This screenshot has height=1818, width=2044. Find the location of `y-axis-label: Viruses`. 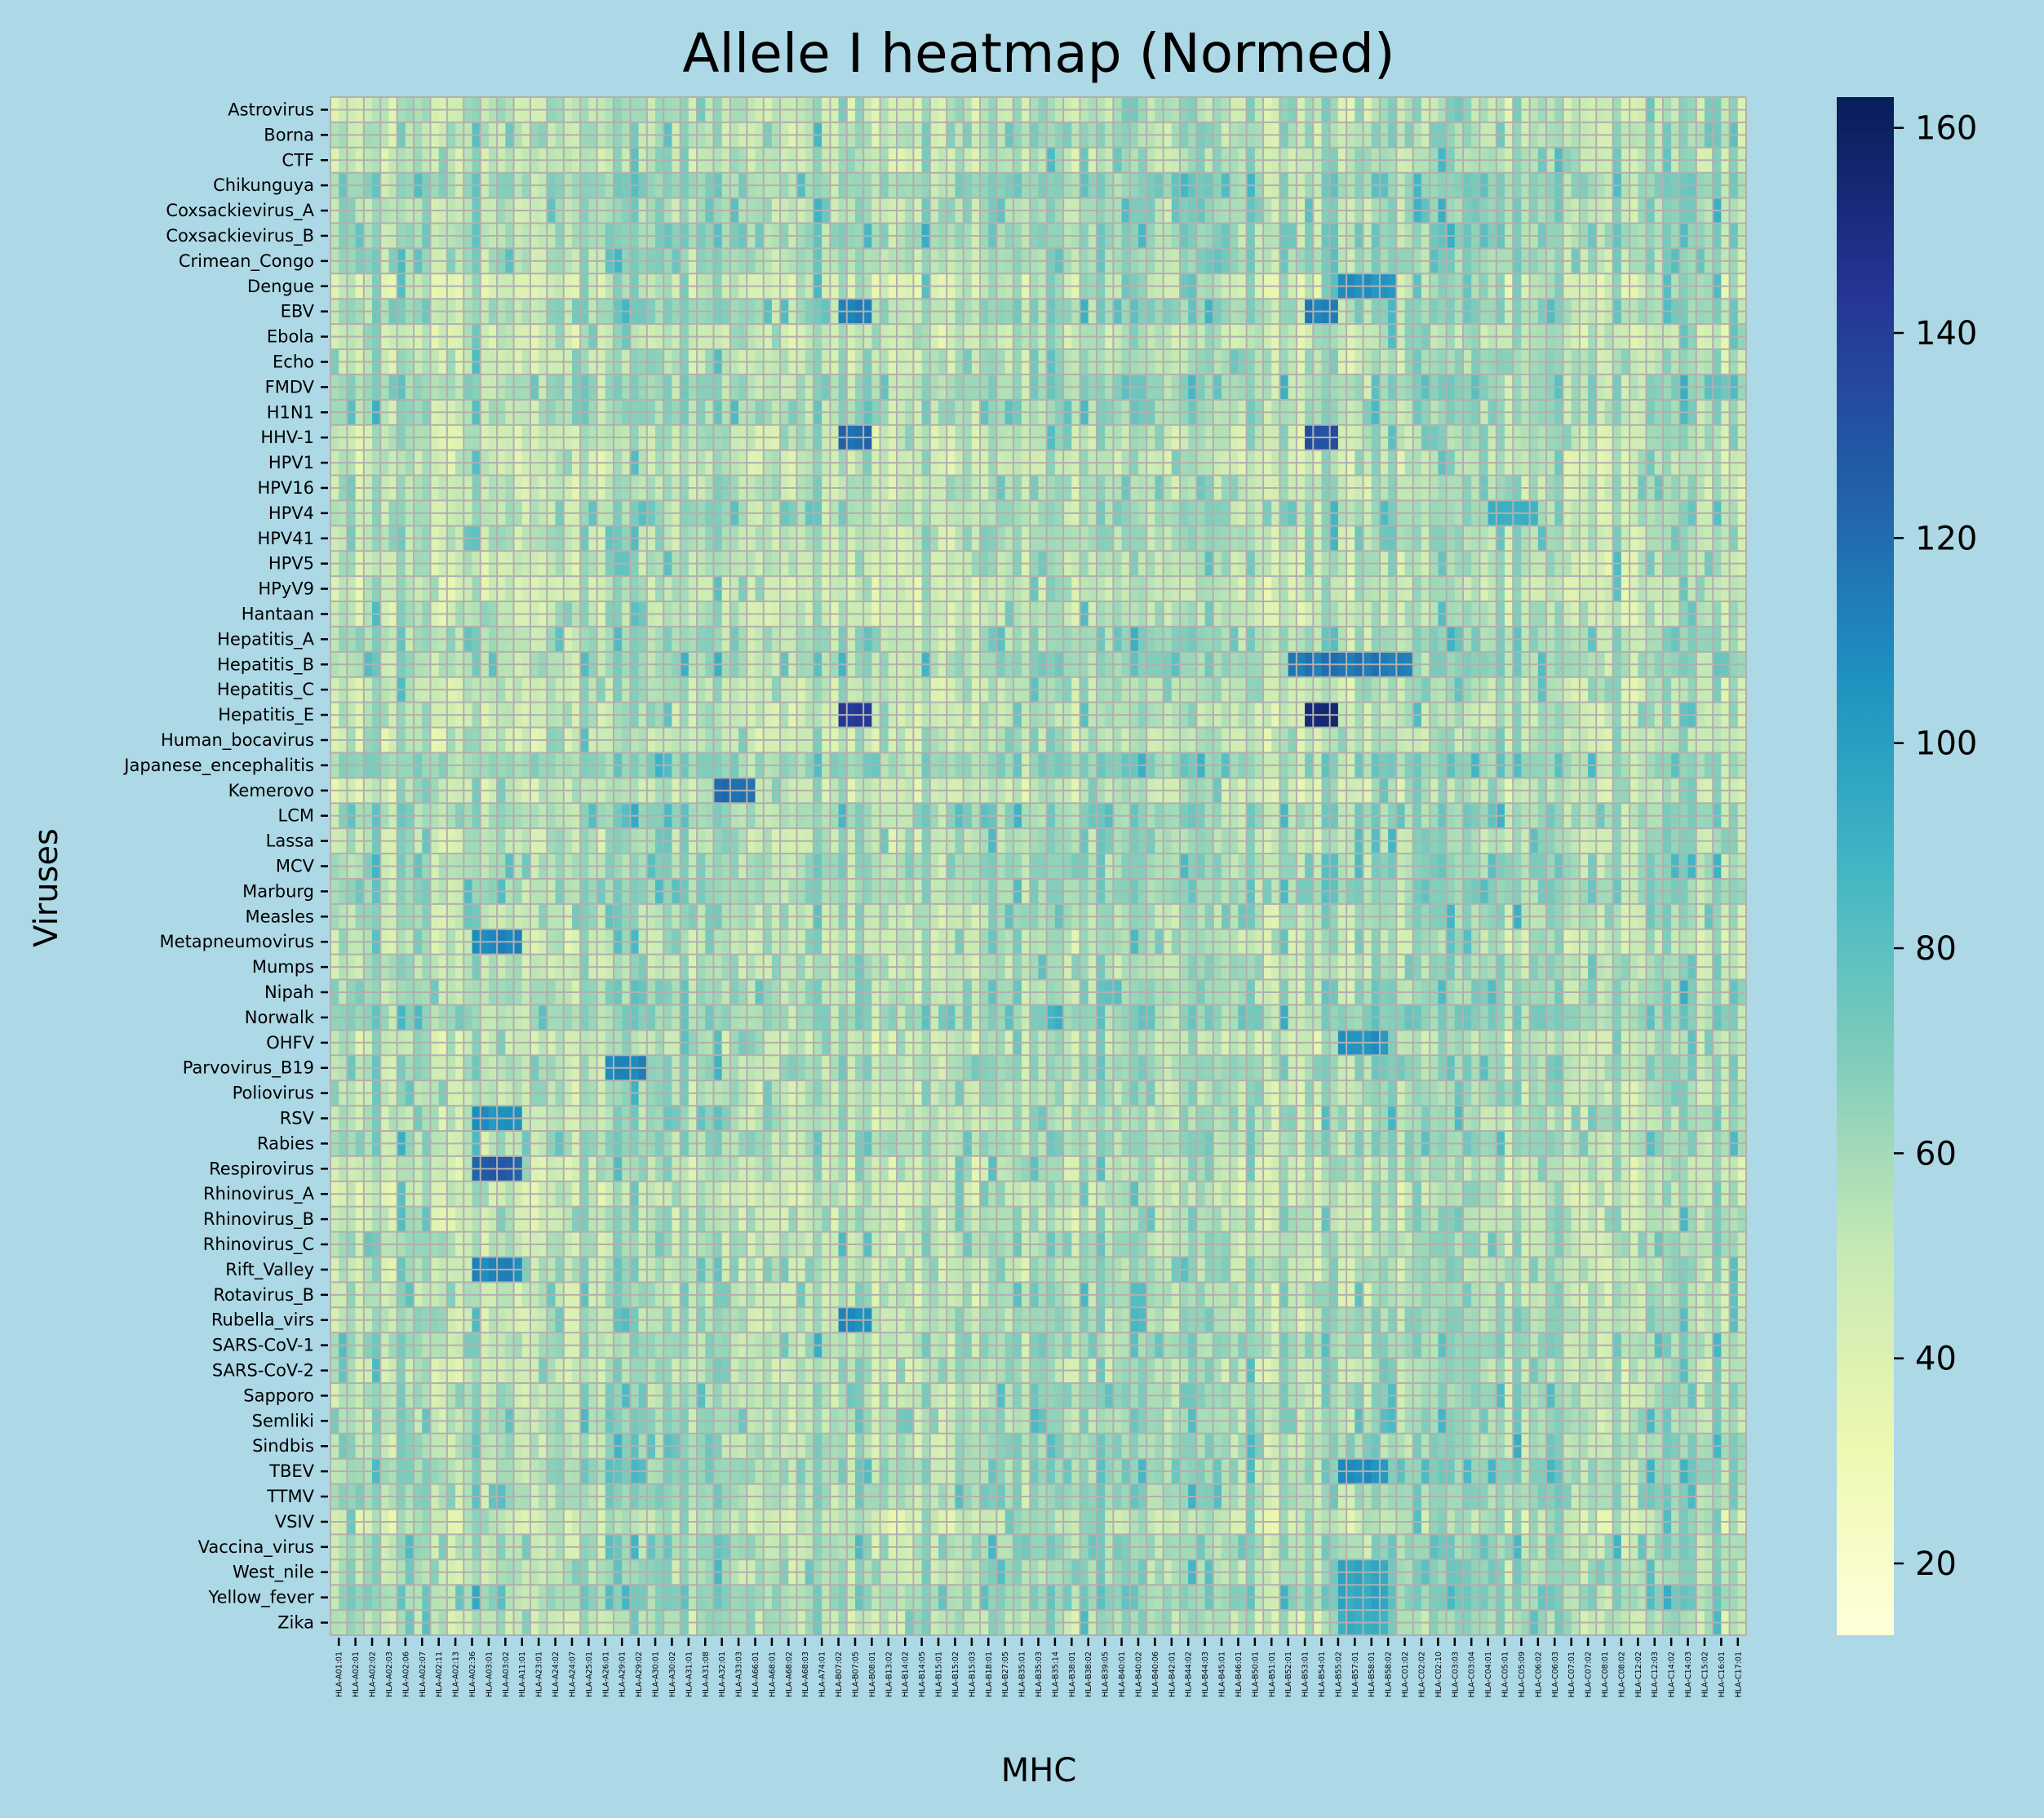

y-axis-label: Viruses is located at coordinates (47, 888).